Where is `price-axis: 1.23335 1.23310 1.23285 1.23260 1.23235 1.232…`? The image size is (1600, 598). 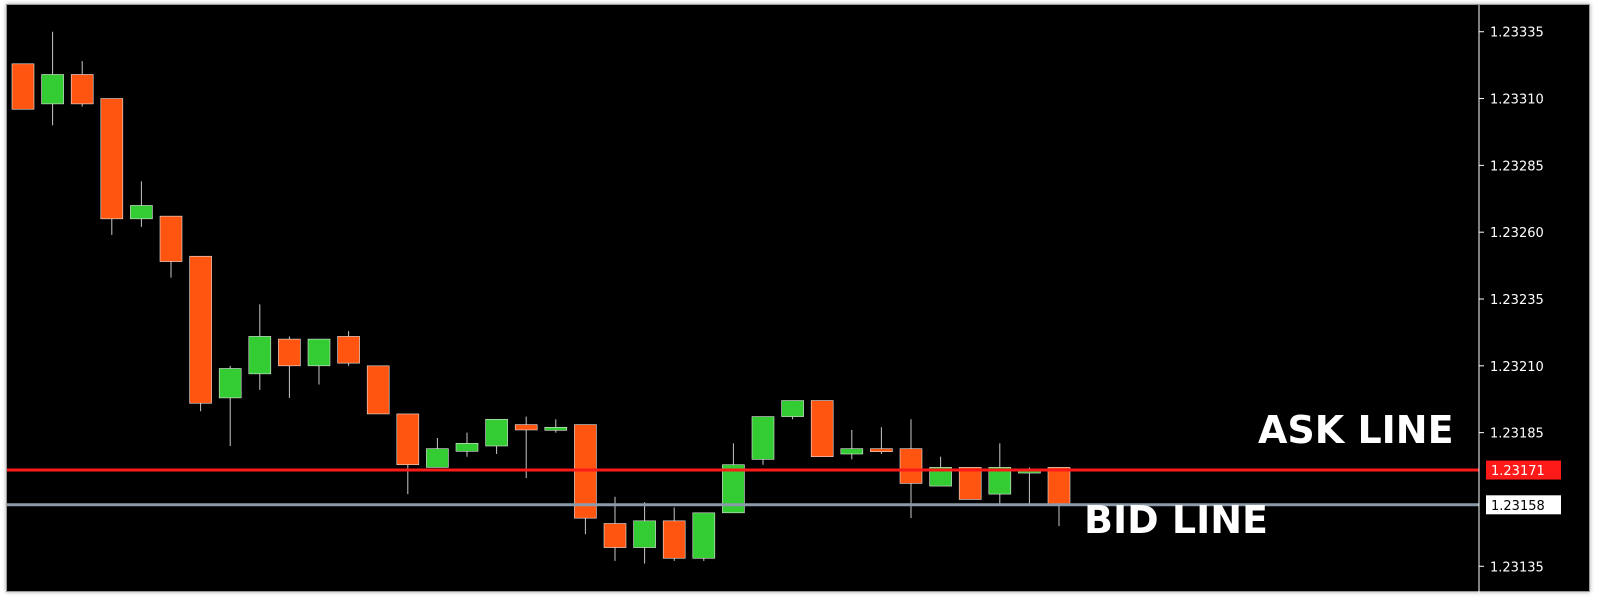
price-axis: 1.23335 1.23310 1.23285 1.23260 1.23235 1.232… is located at coordinates (1511, 300).